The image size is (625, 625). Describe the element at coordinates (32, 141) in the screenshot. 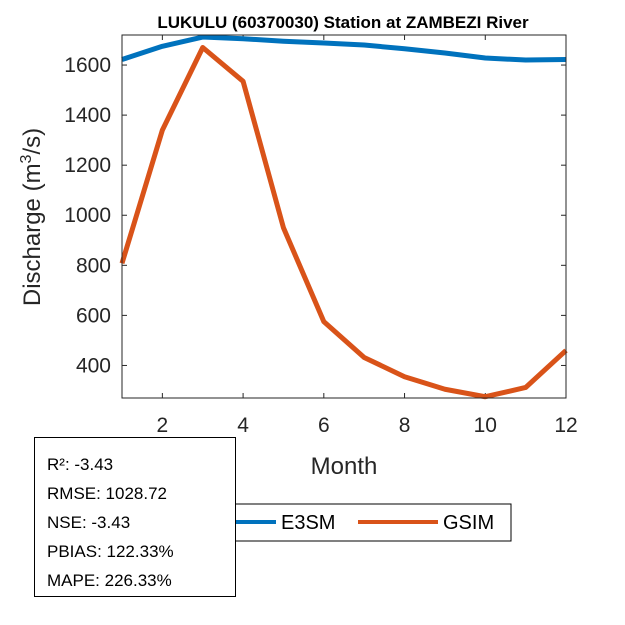

I see `y-axis-label-end: /s)` at that location.